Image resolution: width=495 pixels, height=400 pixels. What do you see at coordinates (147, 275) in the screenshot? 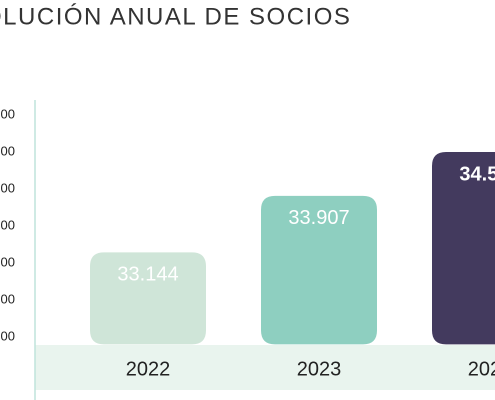
I see `value-label: 33.144` at bounding box center [147, 275].